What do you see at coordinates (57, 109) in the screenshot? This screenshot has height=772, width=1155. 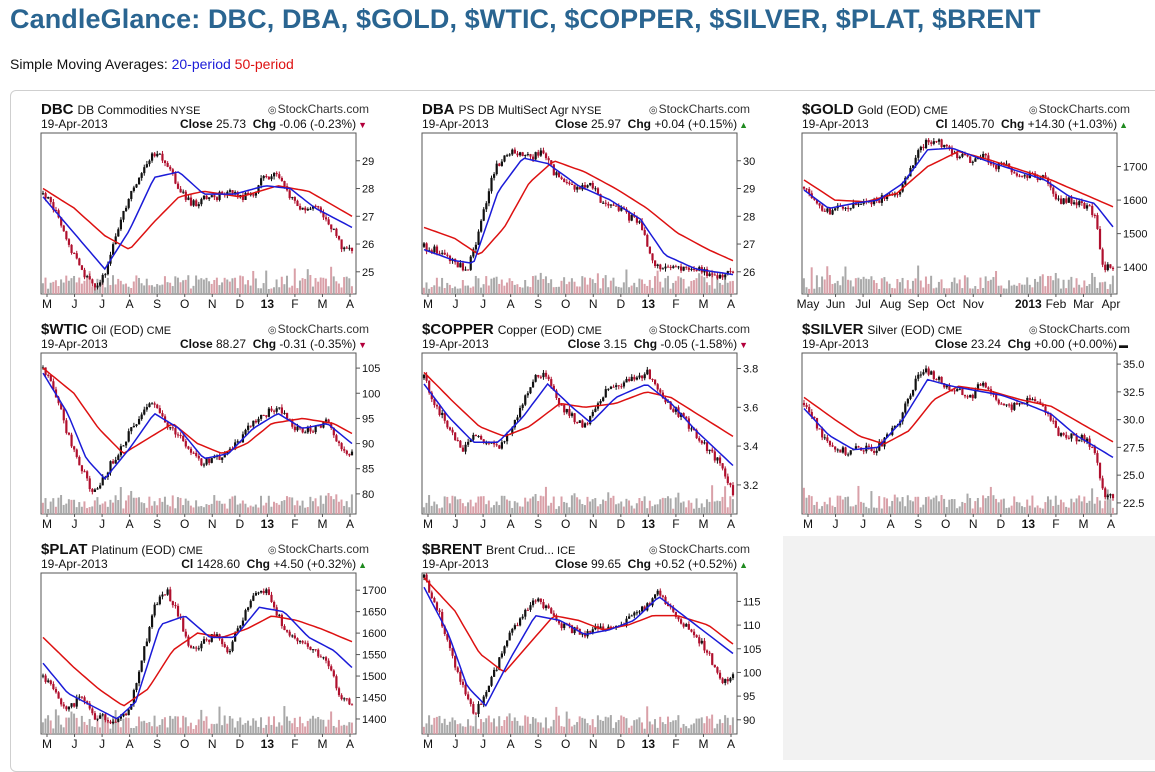 I see `chart-symbol: DBC` at bounding box center [57, 109].